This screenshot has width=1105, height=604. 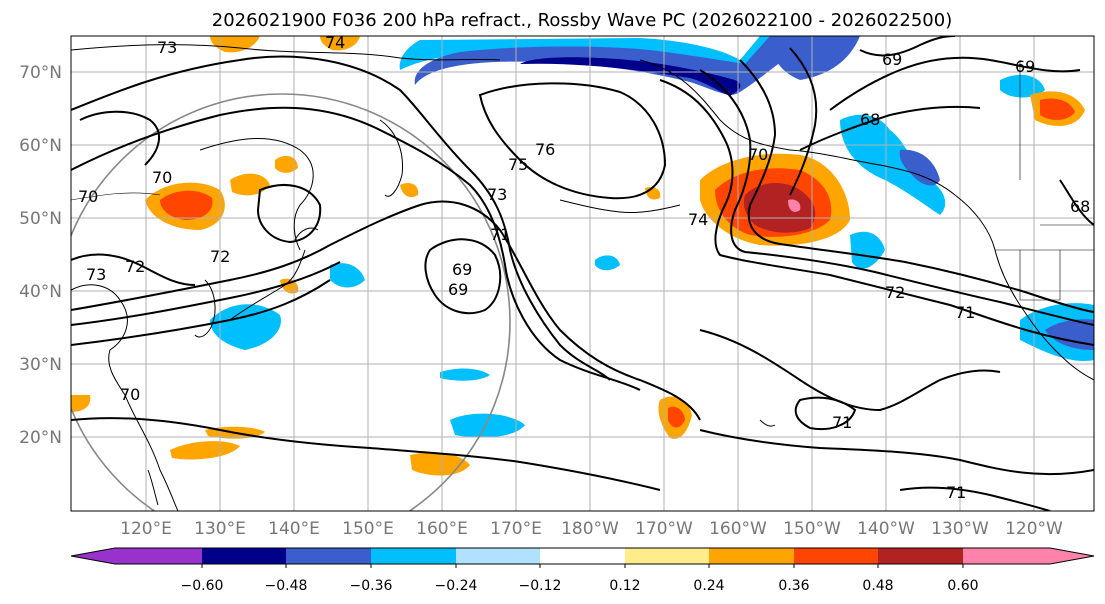 What do you see at coordinates (40, 146) in the screenshot?
I see `lat-label: 60°N` at bounding box center [40, 146].